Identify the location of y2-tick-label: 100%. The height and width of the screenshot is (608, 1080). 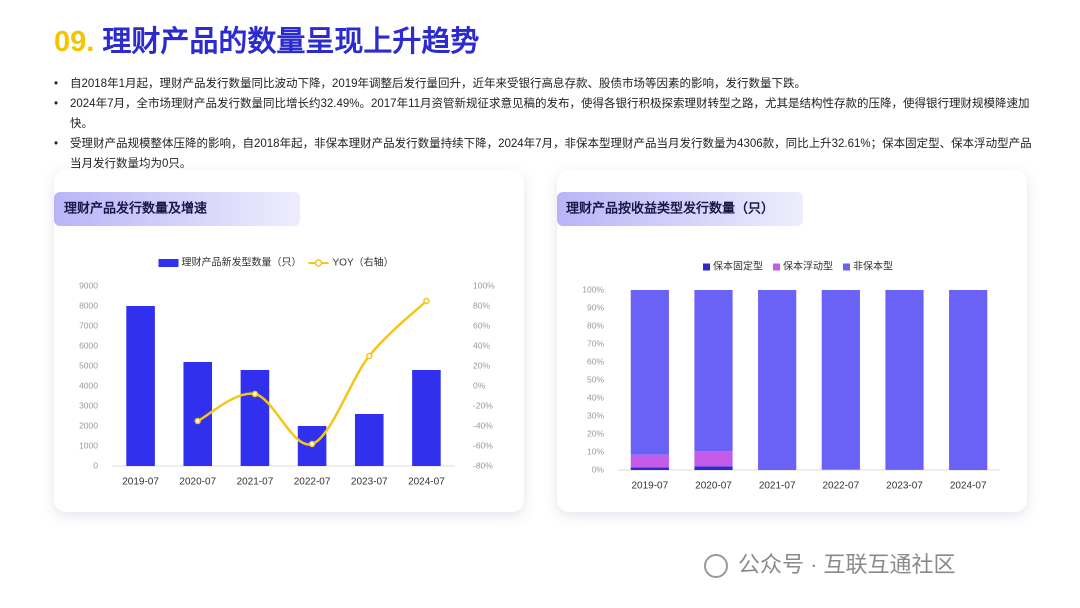
(484, 285).